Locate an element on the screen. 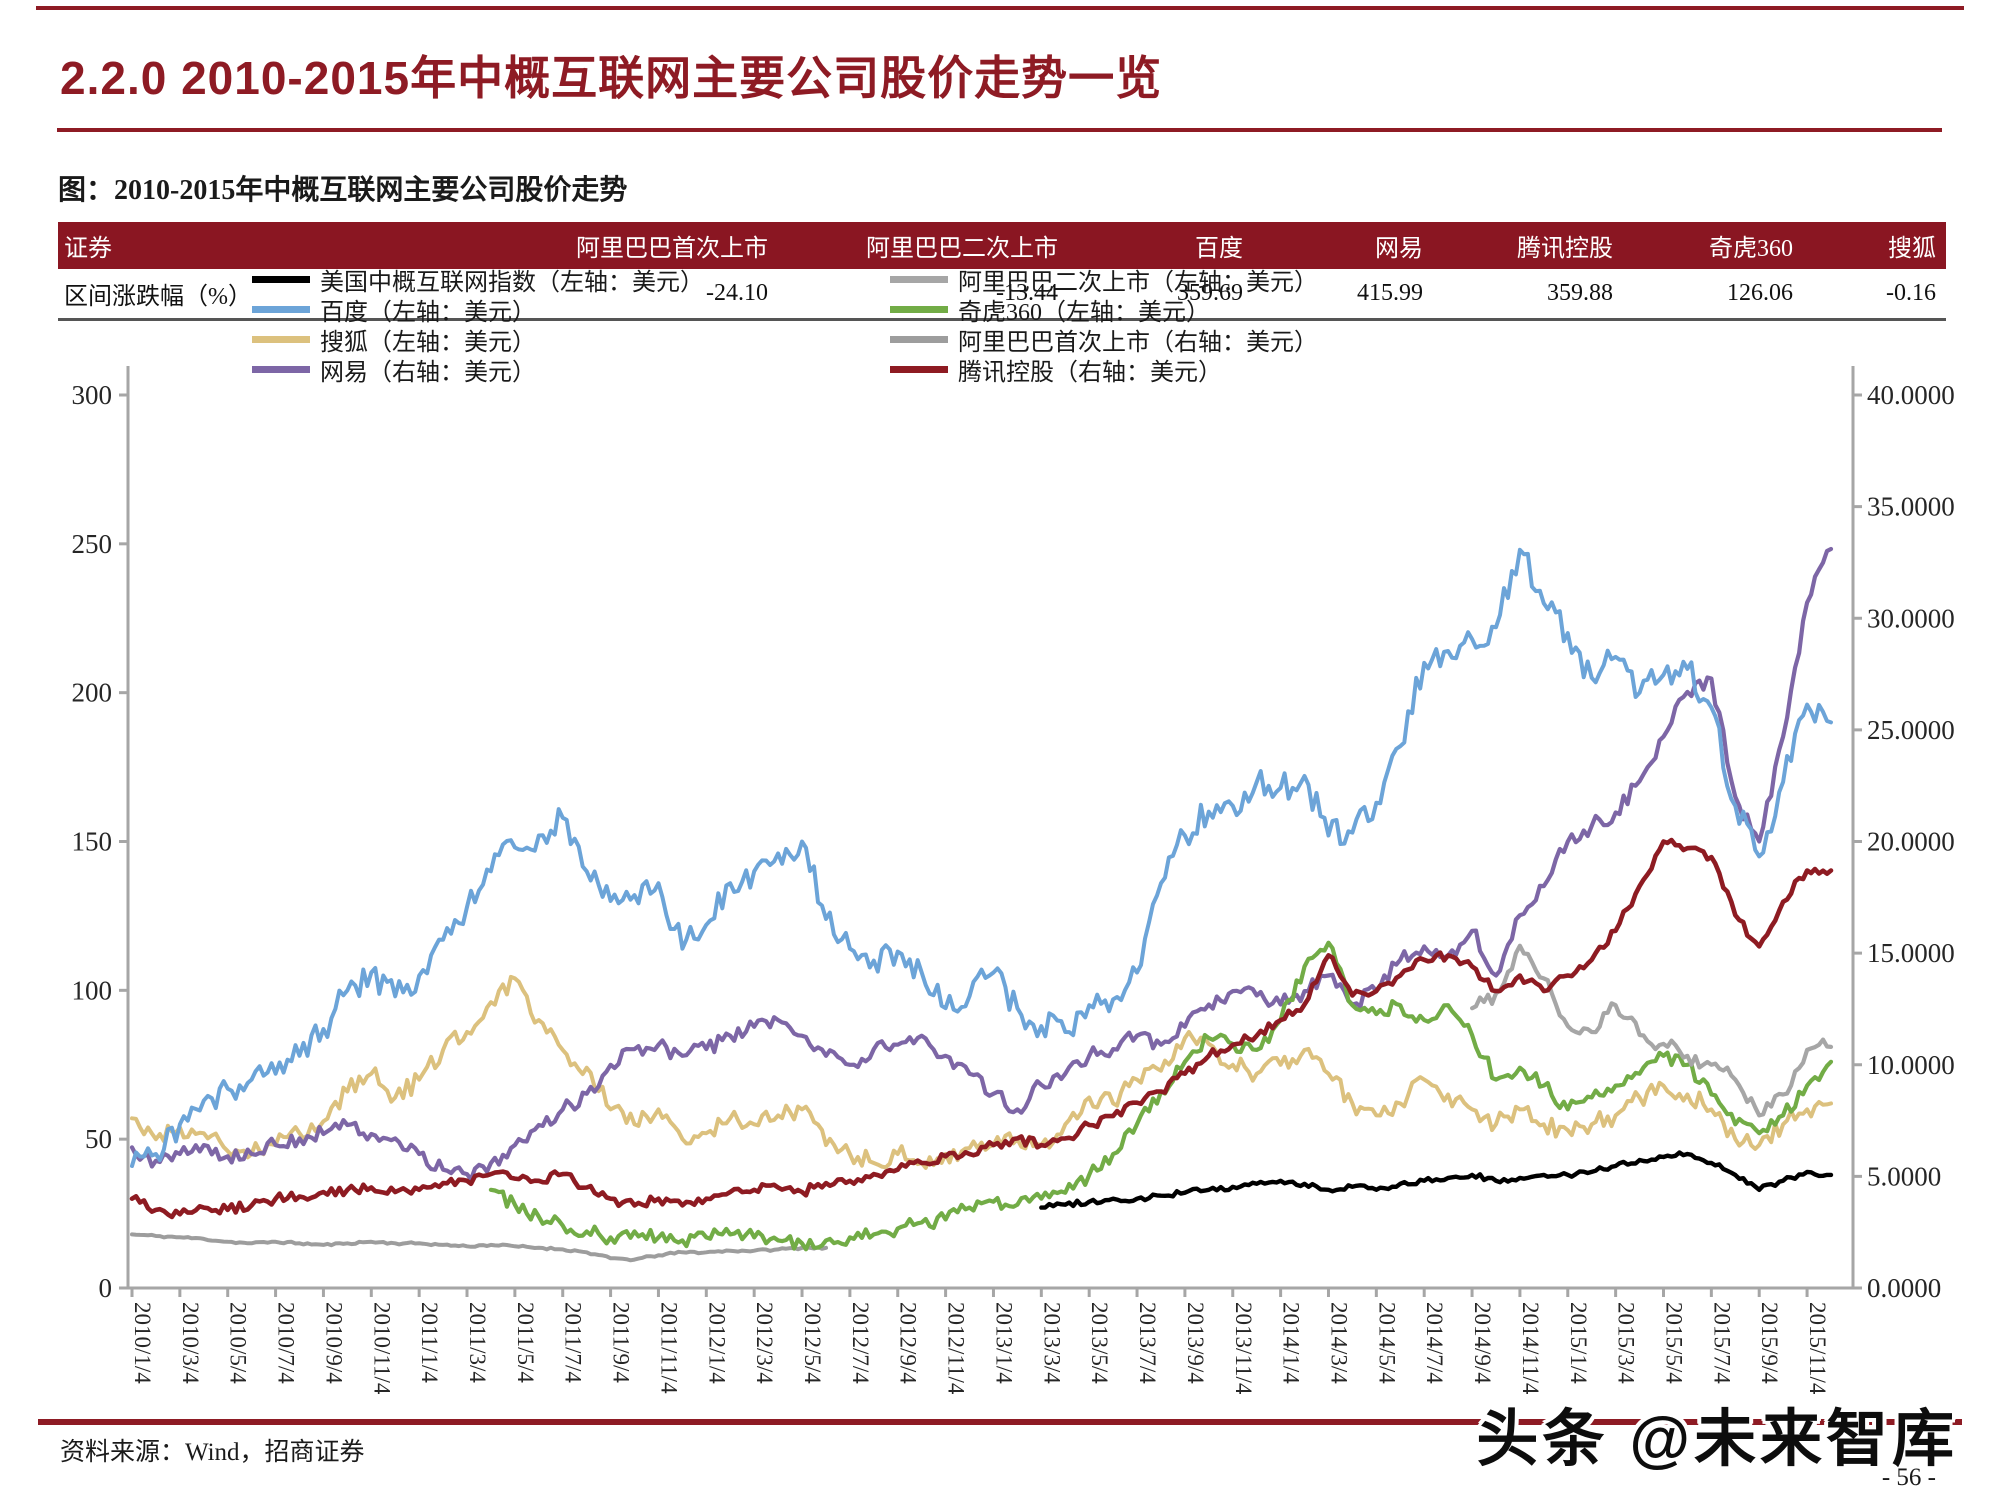 This screenshot has height=1500, width=2000. x-axis-date-label: 2013/5/4 is located at coordinates (1099, 1343).